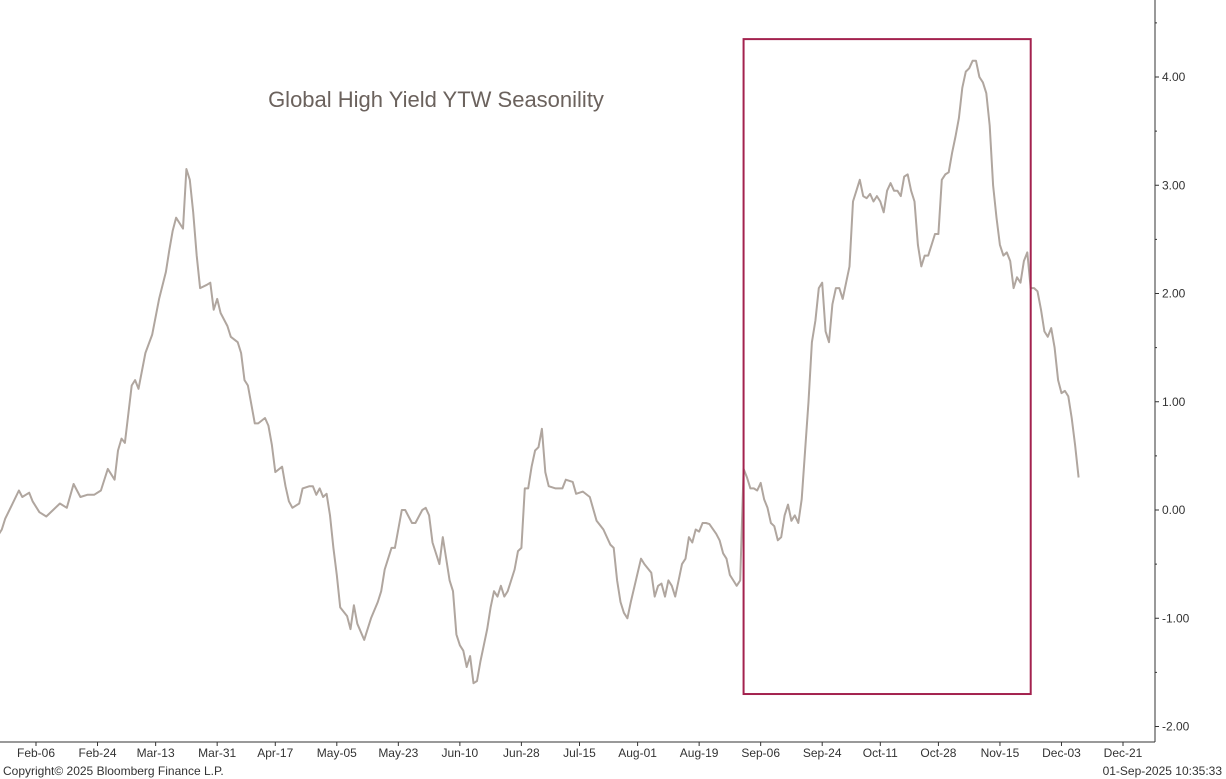 The height and width of the screenshot is (779, 1226). Describe the element at coordinates (217, 753) in the screenshot. I see `x-tick-label: Mar-31` at that location.